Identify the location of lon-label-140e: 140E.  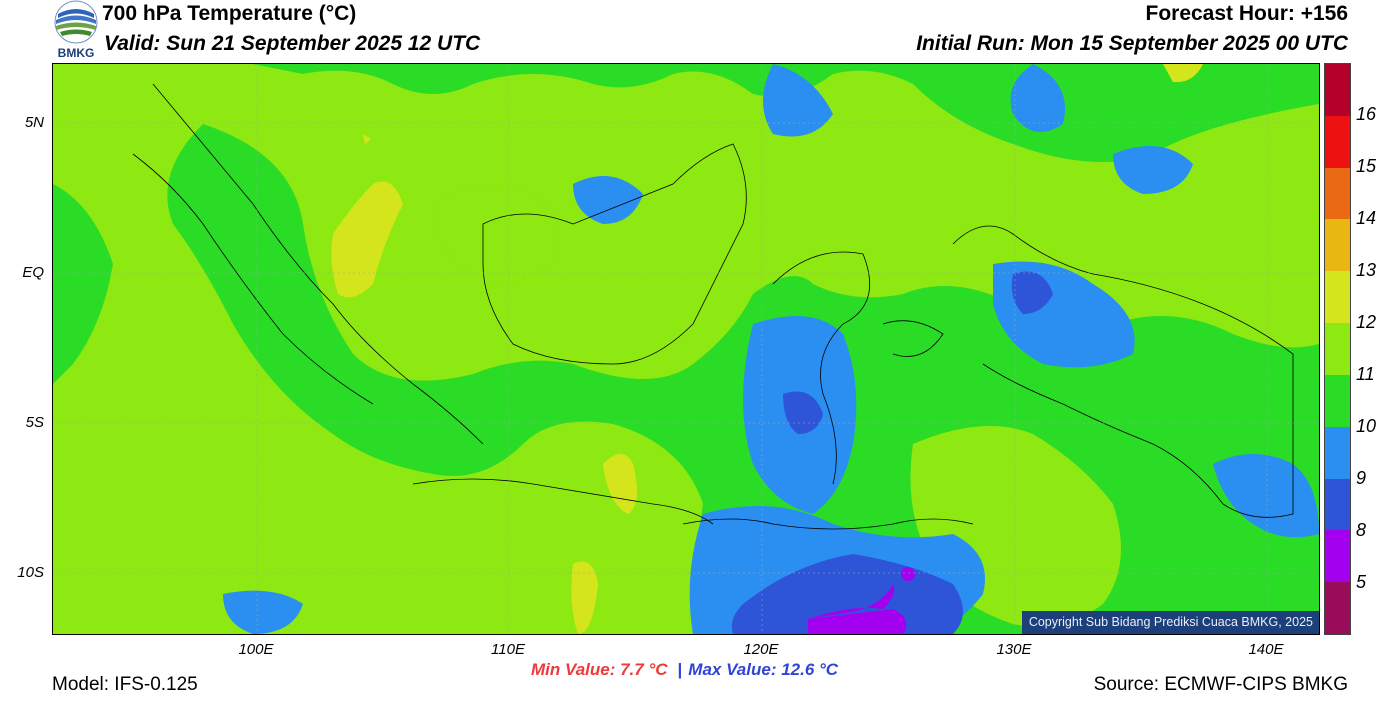
(1266, 649).